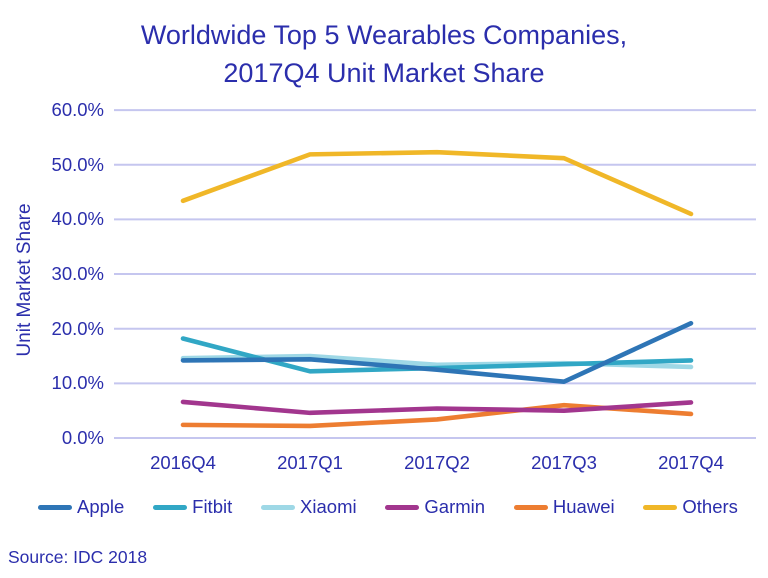 This screenshot has width=768, height=578. I want to click on legend-item-garmin: Garmin, so click(435, 507).